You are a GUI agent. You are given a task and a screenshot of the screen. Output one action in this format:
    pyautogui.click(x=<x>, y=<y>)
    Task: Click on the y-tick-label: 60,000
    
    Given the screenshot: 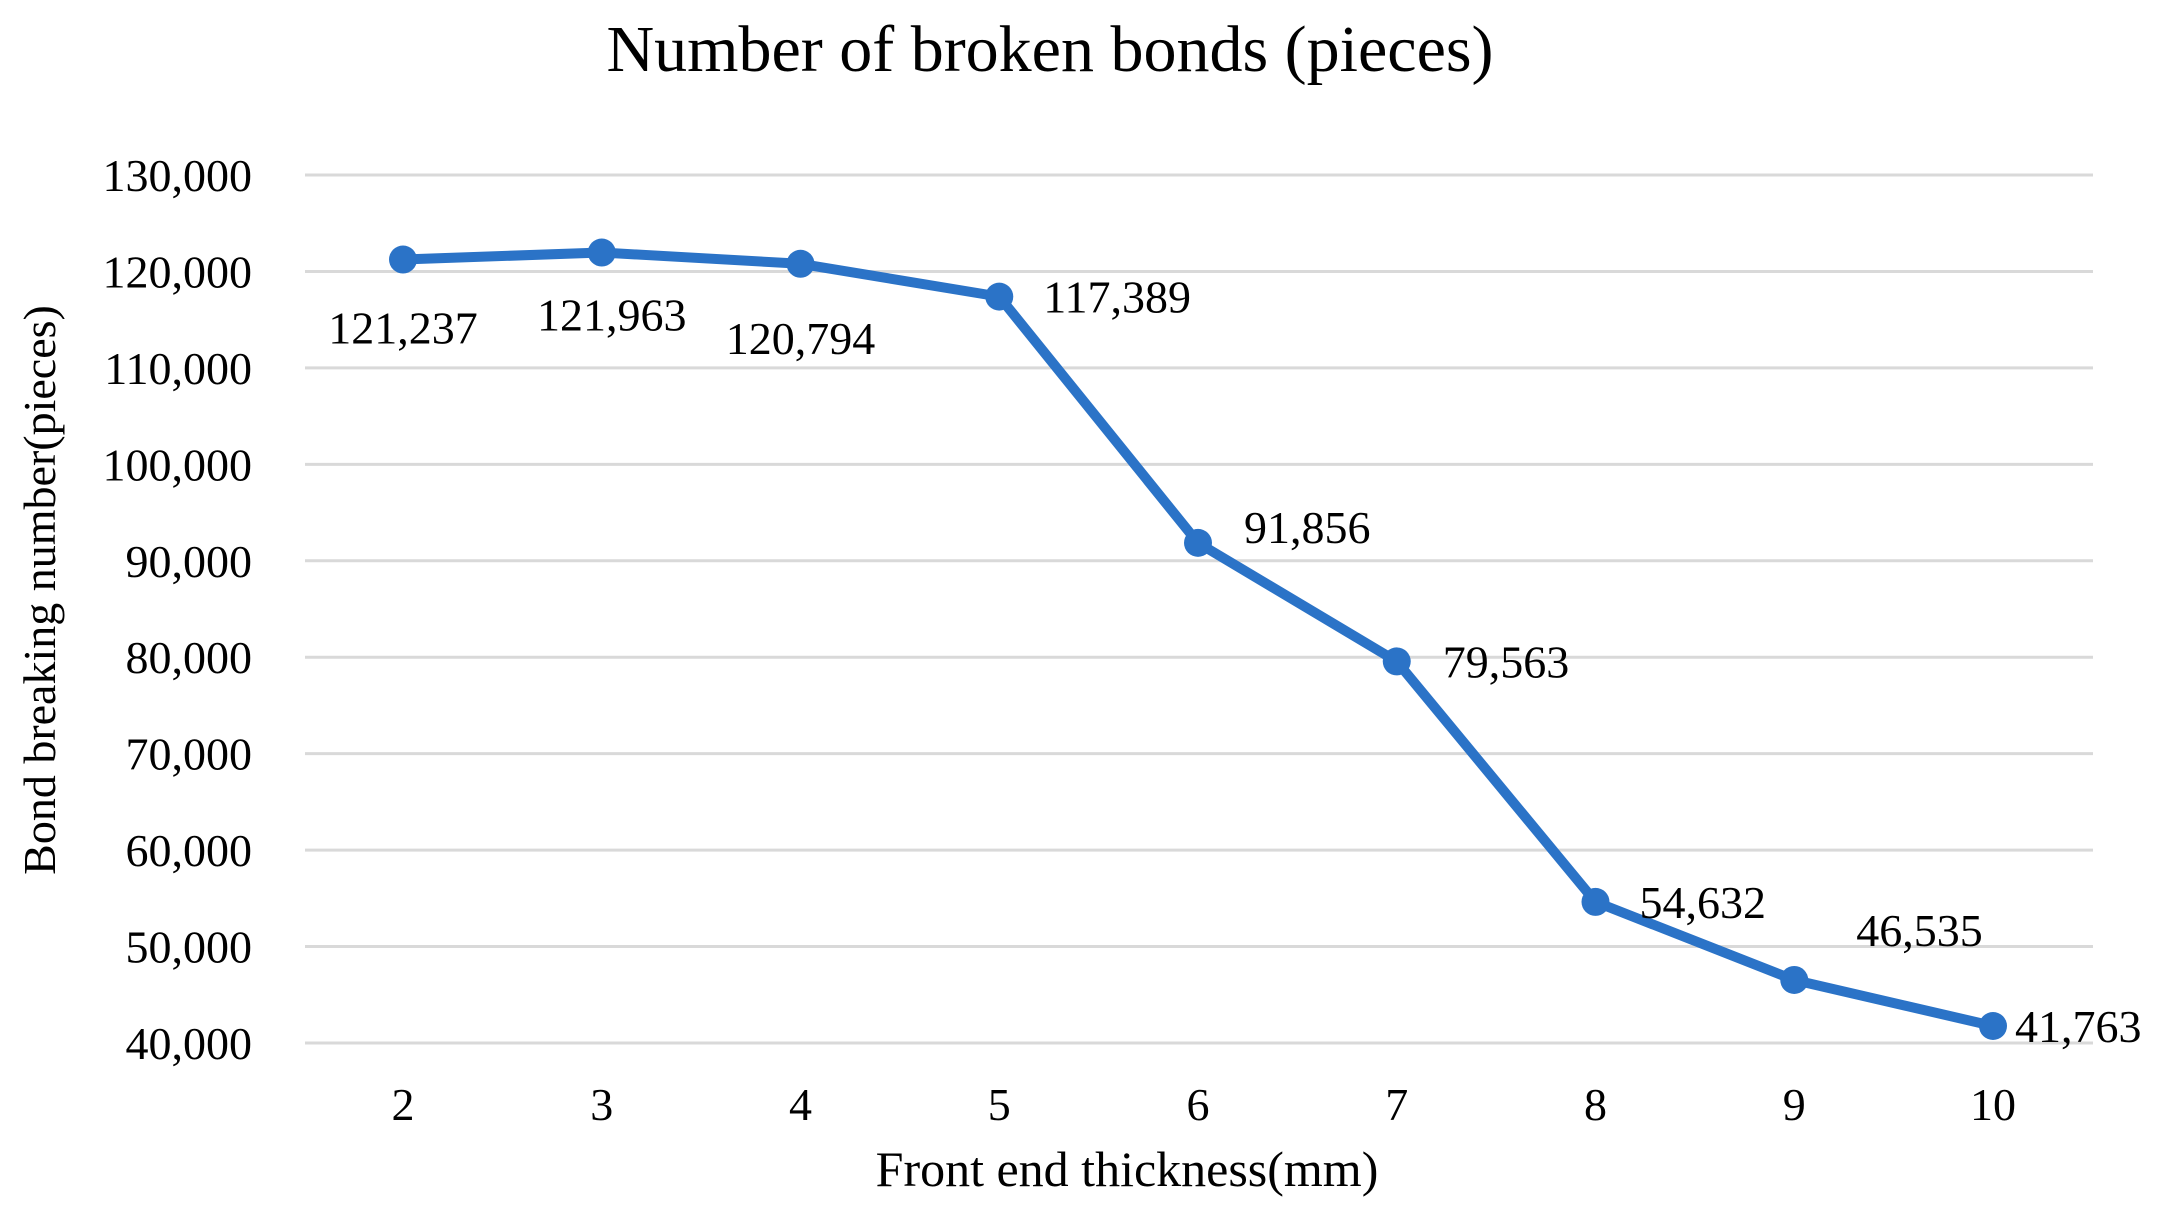 What is the action you would take?
    pyautogui.click(x=189, y=850)
    